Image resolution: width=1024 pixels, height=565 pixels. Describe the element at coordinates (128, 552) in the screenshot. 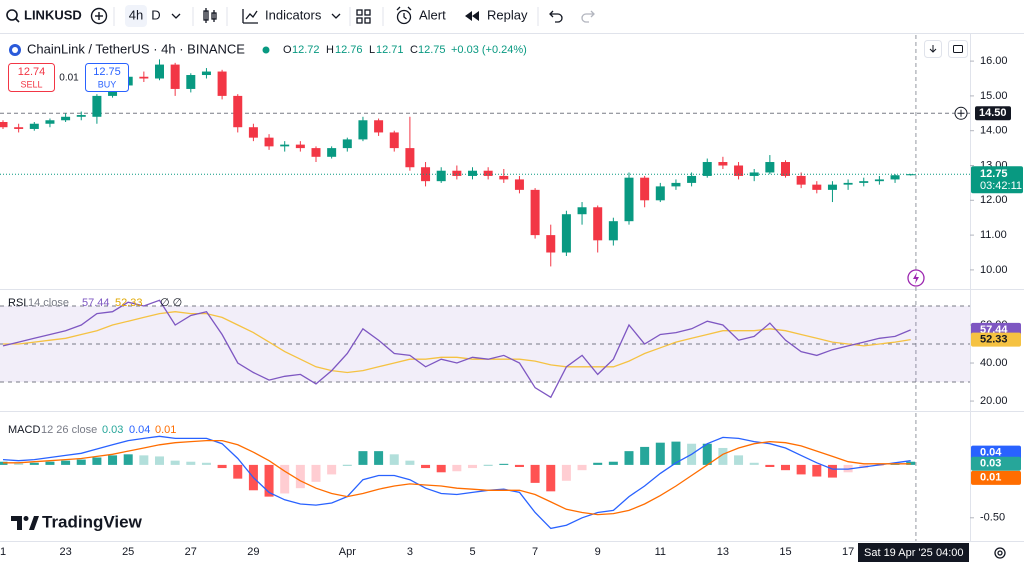

I see `x-tick-label: 25` at that location.